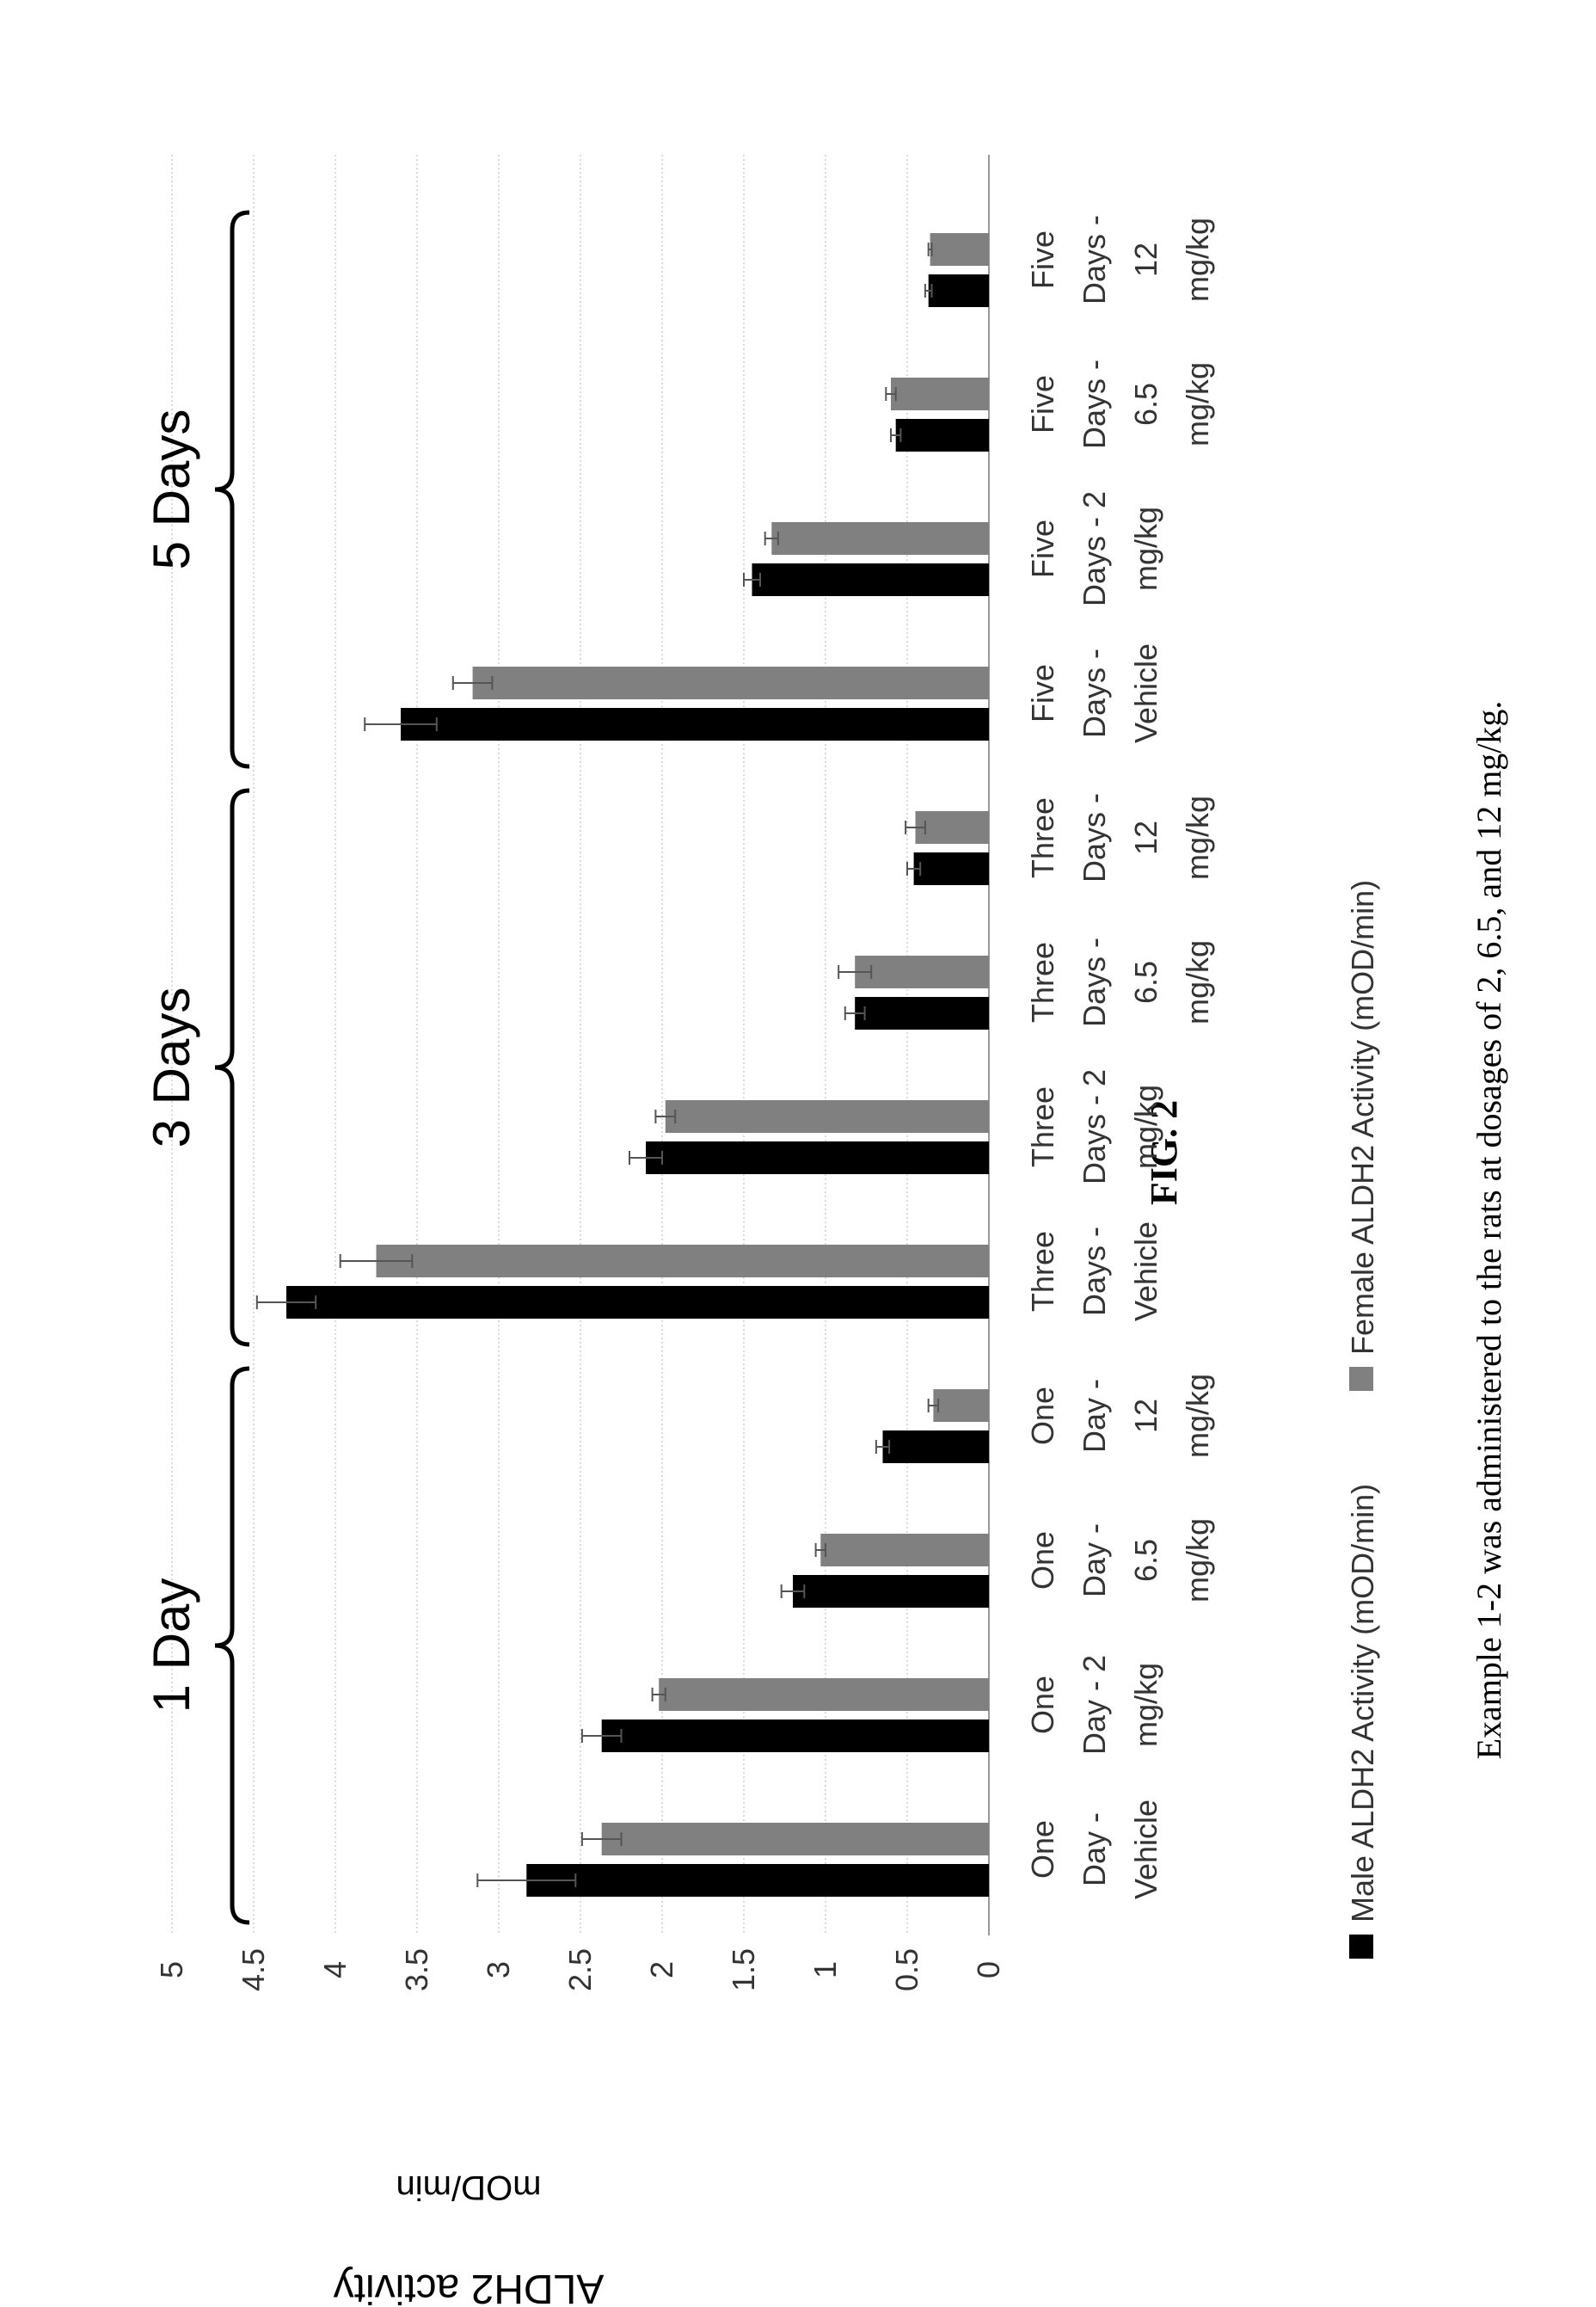 The height and width of the screenshot is (2307, 1596). I want to click on group-label: 5 Days, so click(171, 489).